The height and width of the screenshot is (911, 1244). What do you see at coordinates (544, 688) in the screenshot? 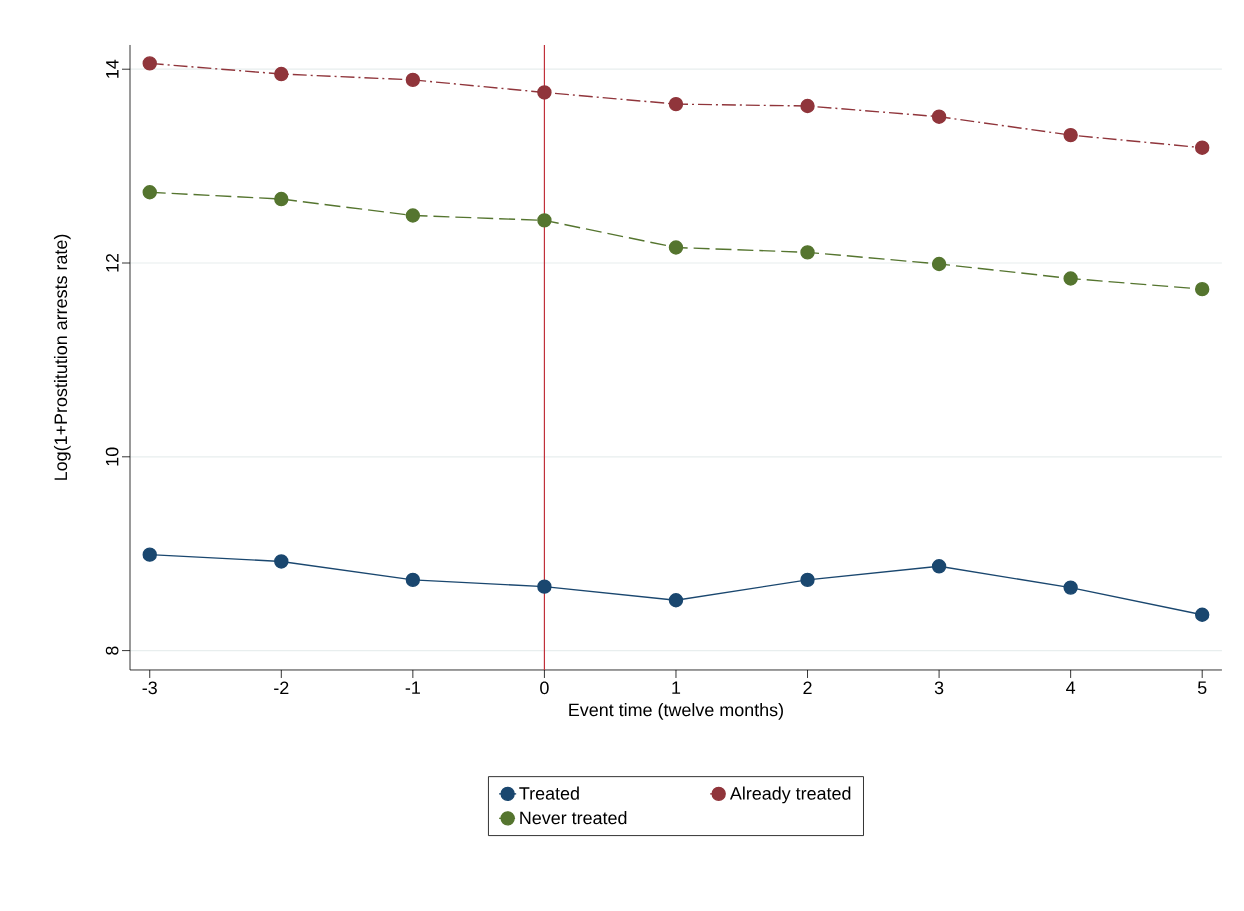
I see `x-tick-label: 0` at bounding box center [544, 688].